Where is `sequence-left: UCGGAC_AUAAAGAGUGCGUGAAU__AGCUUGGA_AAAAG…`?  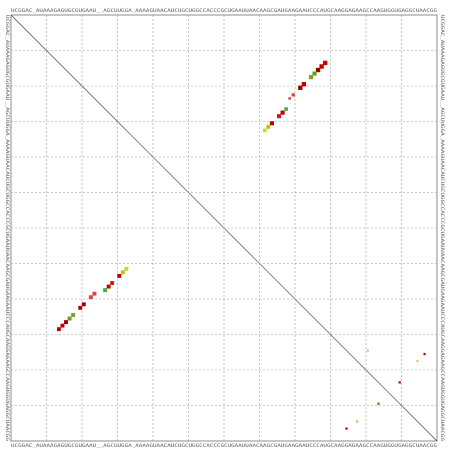 sequence-left: UCGGAC_AUAAAGAGUGCGUGAAU__AGCUUGGA_AAAAG… is located at coordinates (7, 228).